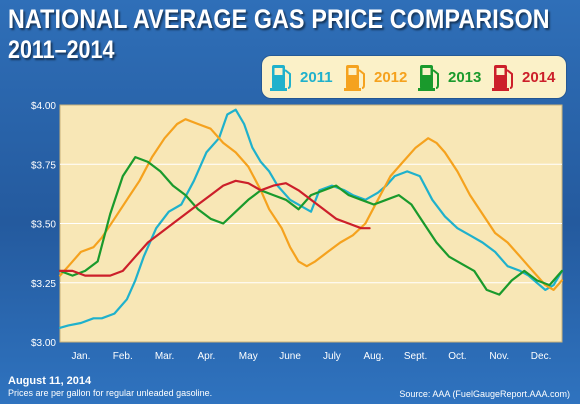 The height and width of the screenshot is (404, 580). I want to click on y-tick-label: $3.75, so click(43, 165).